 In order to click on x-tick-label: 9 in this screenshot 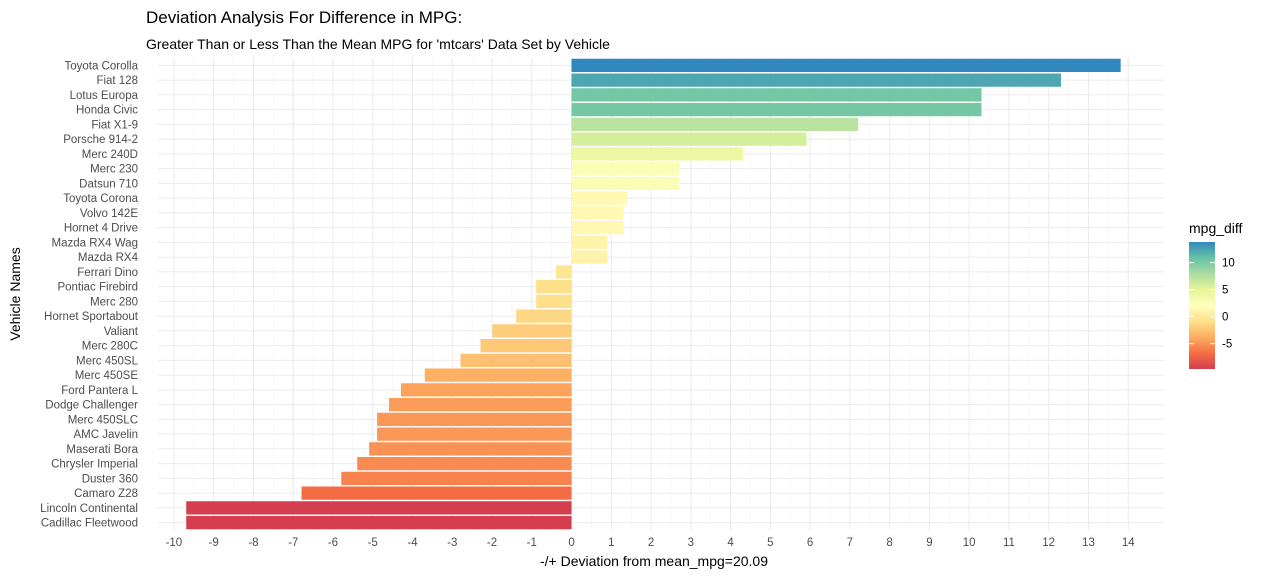, I will do `click(929, 543)`.